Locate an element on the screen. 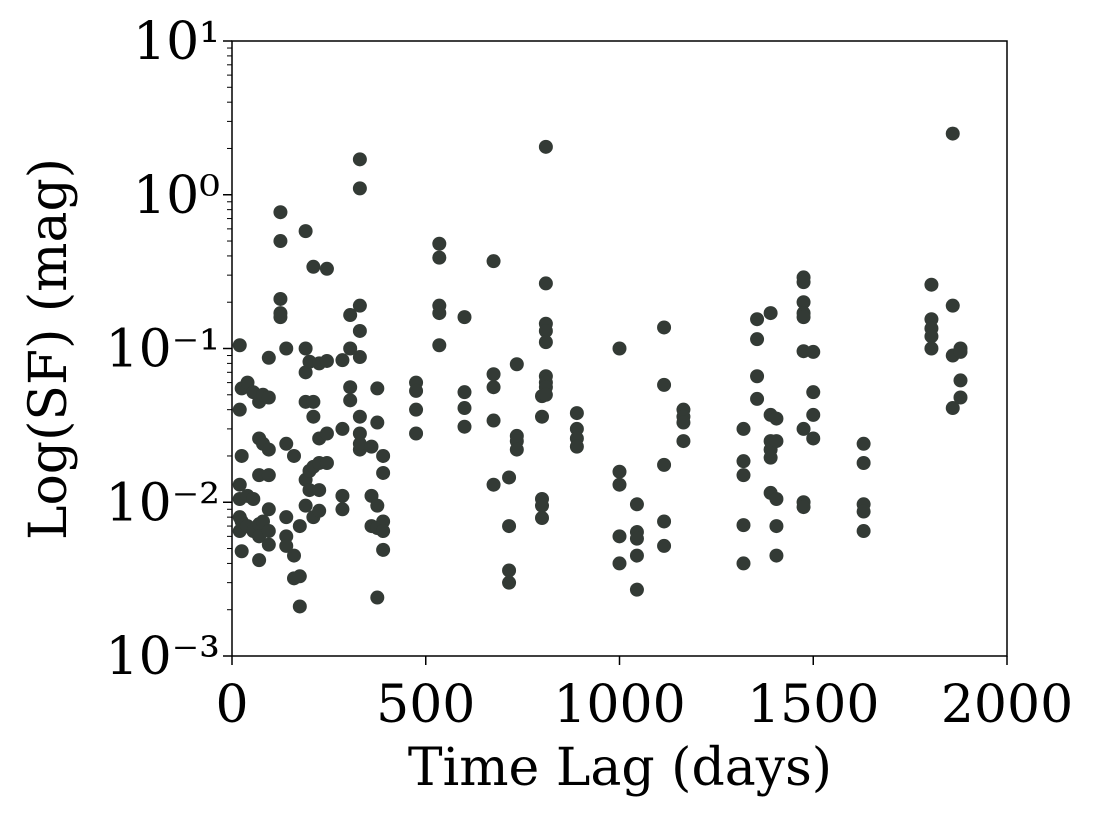 This screenshot has height=817, width=1098. x-axis-label: Time Lag (days) is located at coordinates (620, 768).